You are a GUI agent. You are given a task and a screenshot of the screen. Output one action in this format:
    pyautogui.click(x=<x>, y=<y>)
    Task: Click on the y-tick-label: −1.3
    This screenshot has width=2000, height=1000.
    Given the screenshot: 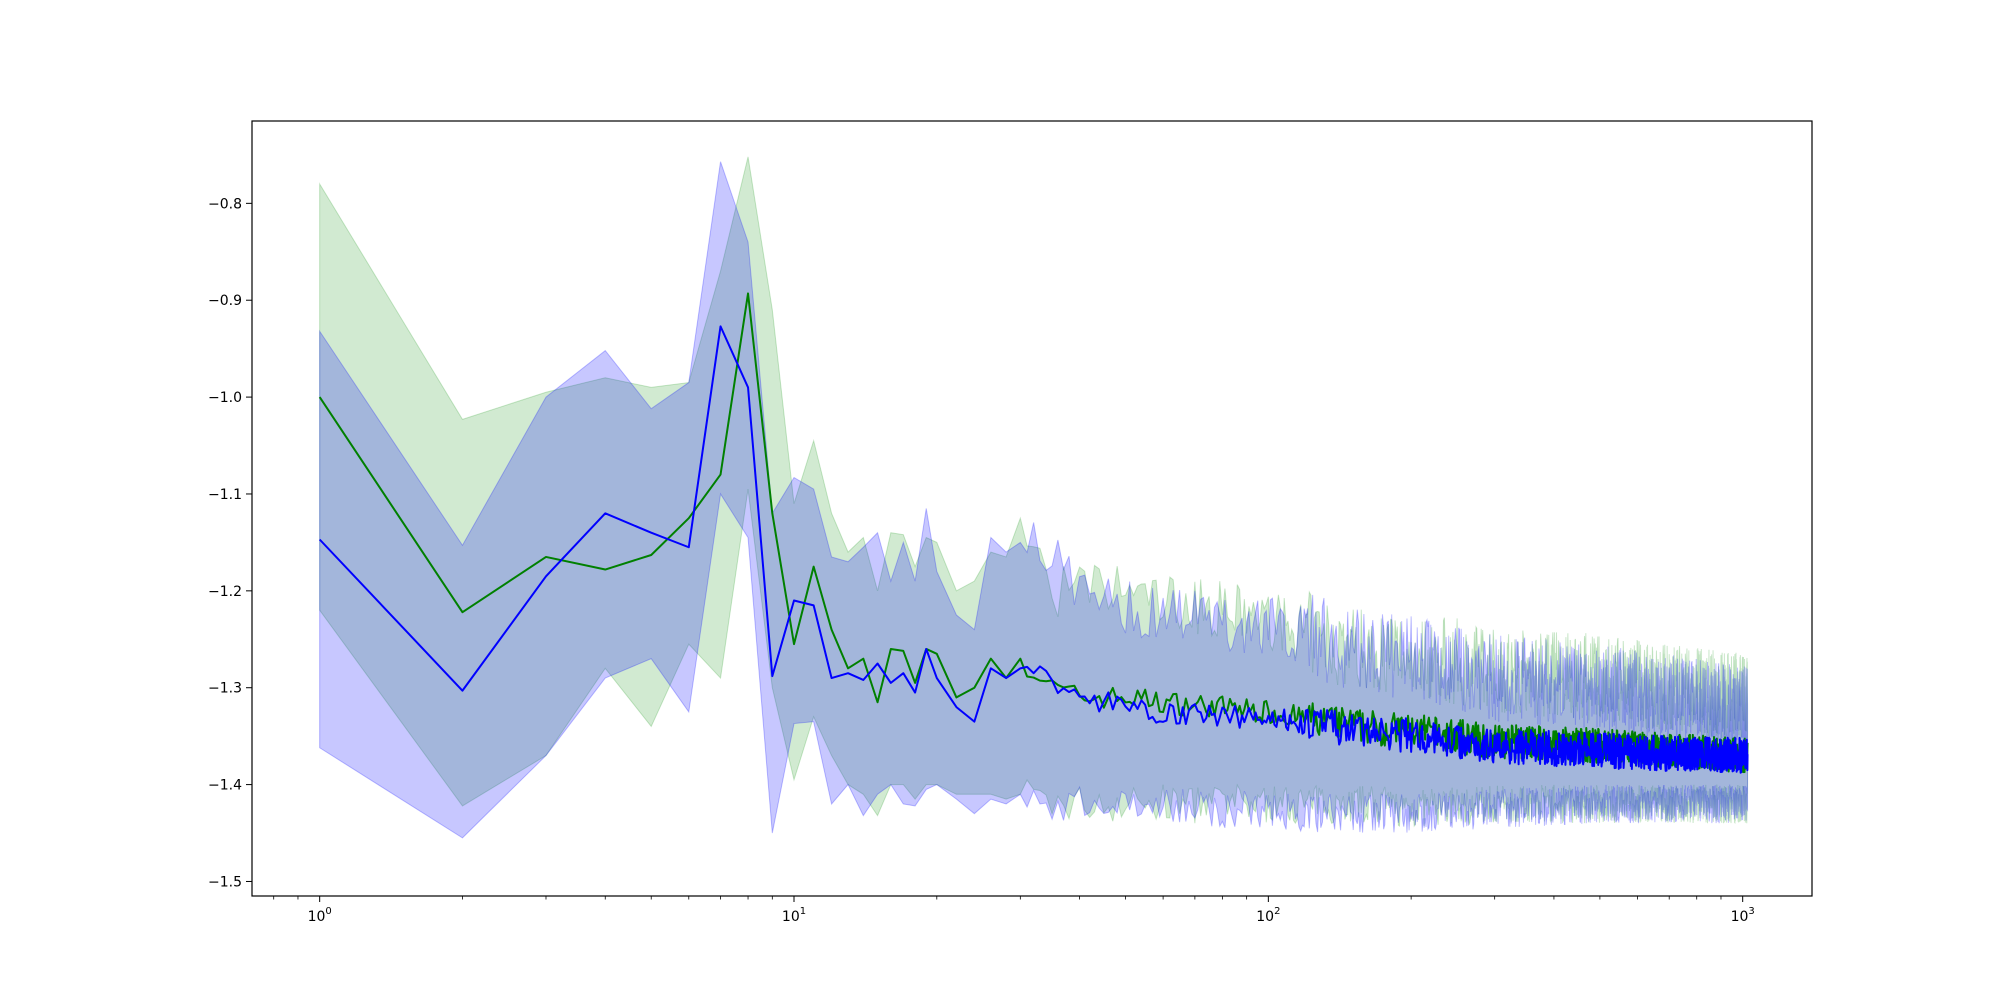 What is the action you would take?
    pyautogui.click(x=225, y=689)
    